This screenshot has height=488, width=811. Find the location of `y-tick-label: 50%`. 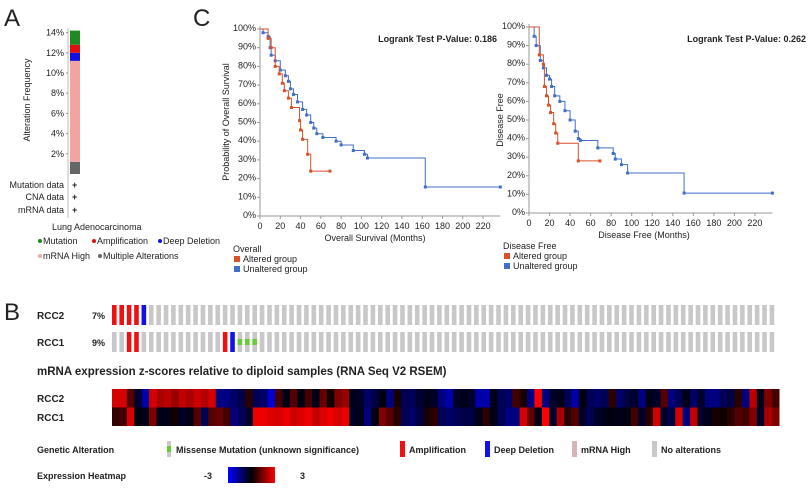

y-tick-label: 50% is located at coordinates (247, 122).